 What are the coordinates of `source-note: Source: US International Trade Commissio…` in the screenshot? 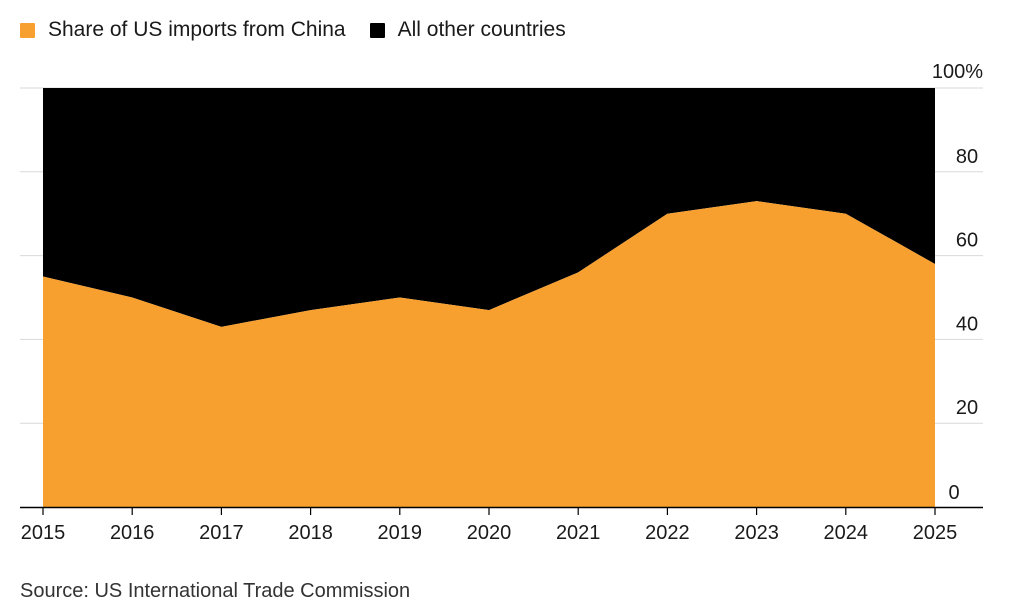 It's located at (215, 591).